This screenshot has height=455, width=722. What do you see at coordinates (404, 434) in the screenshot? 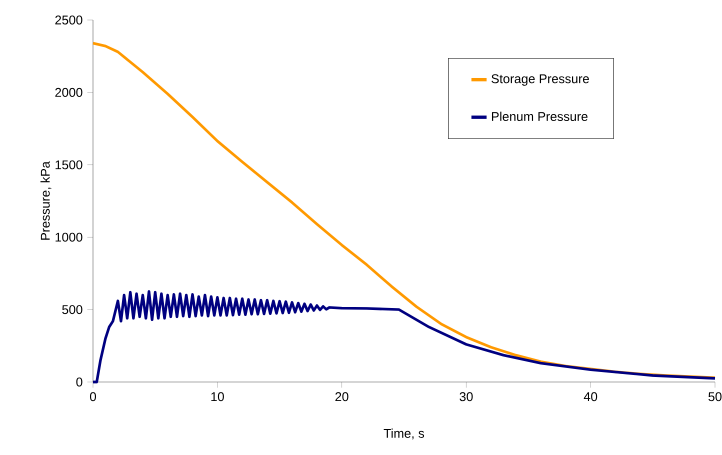
I see `x-axis-title: Time, s` at bounding box center [404, 434].